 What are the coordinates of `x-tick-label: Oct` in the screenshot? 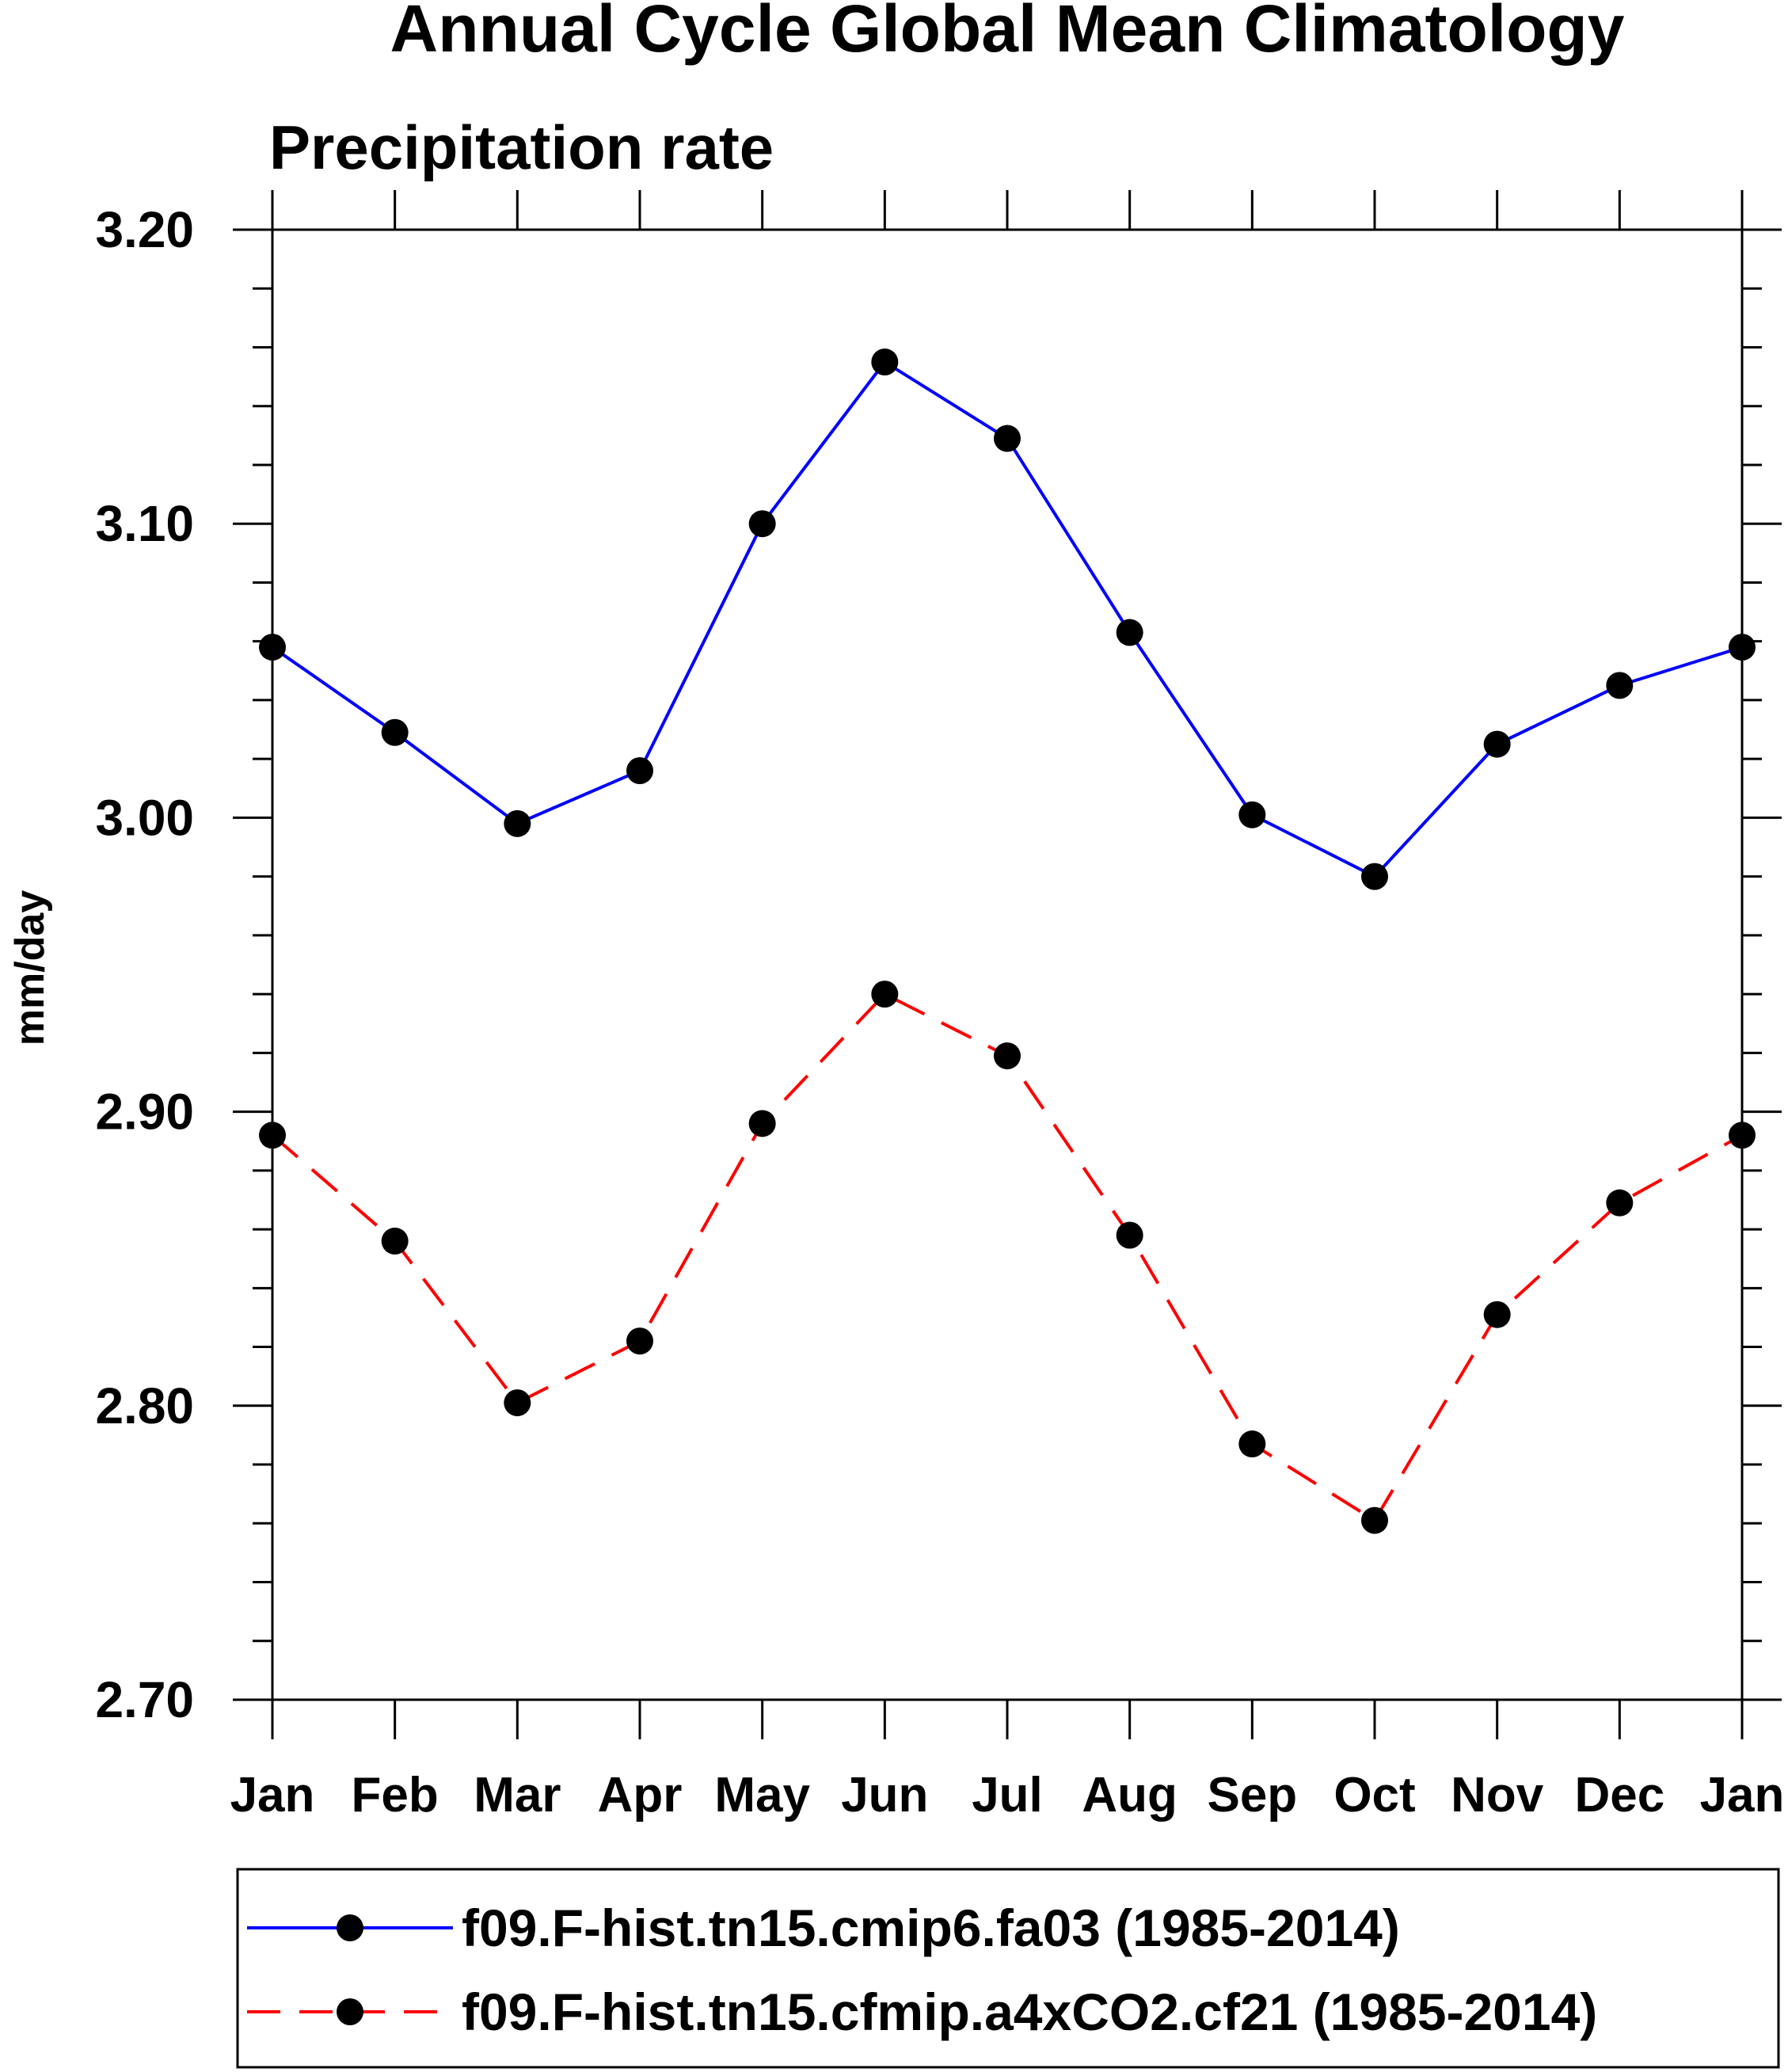 It's located at (1374, 1795).